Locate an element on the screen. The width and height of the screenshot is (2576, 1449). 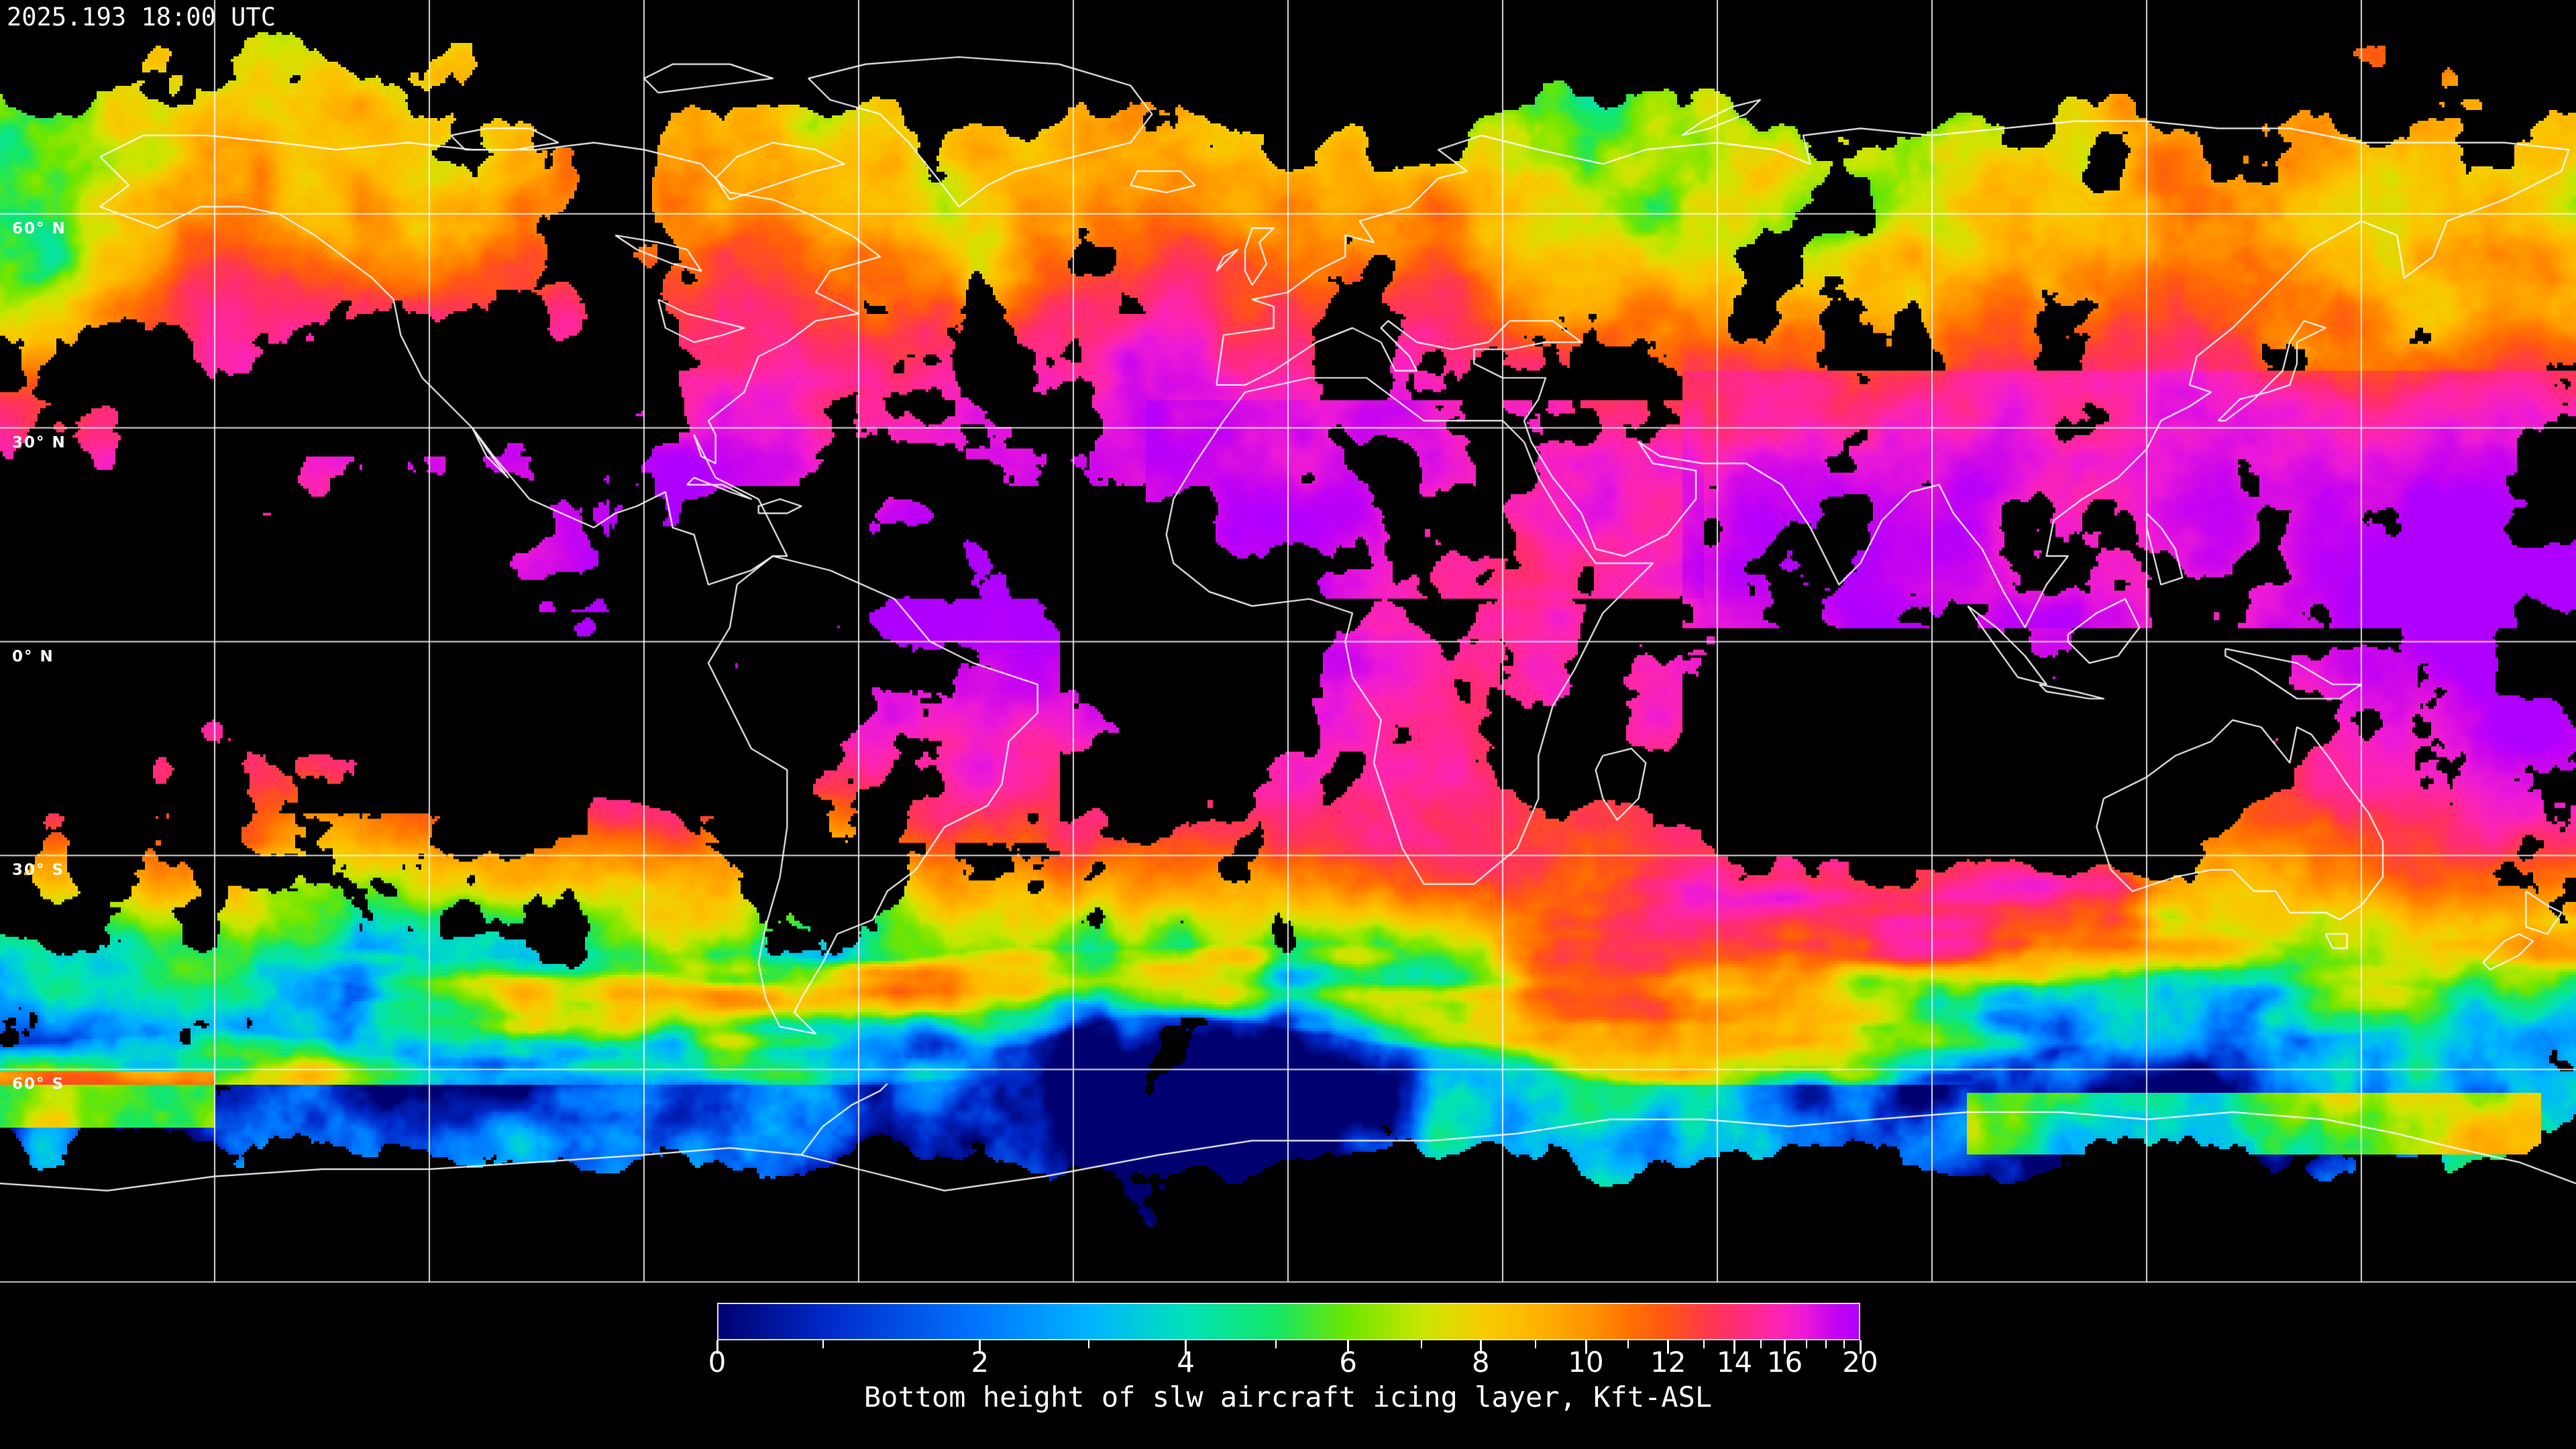
colorbar-tick-label: 14 is located at coordinates (1734, 1362).